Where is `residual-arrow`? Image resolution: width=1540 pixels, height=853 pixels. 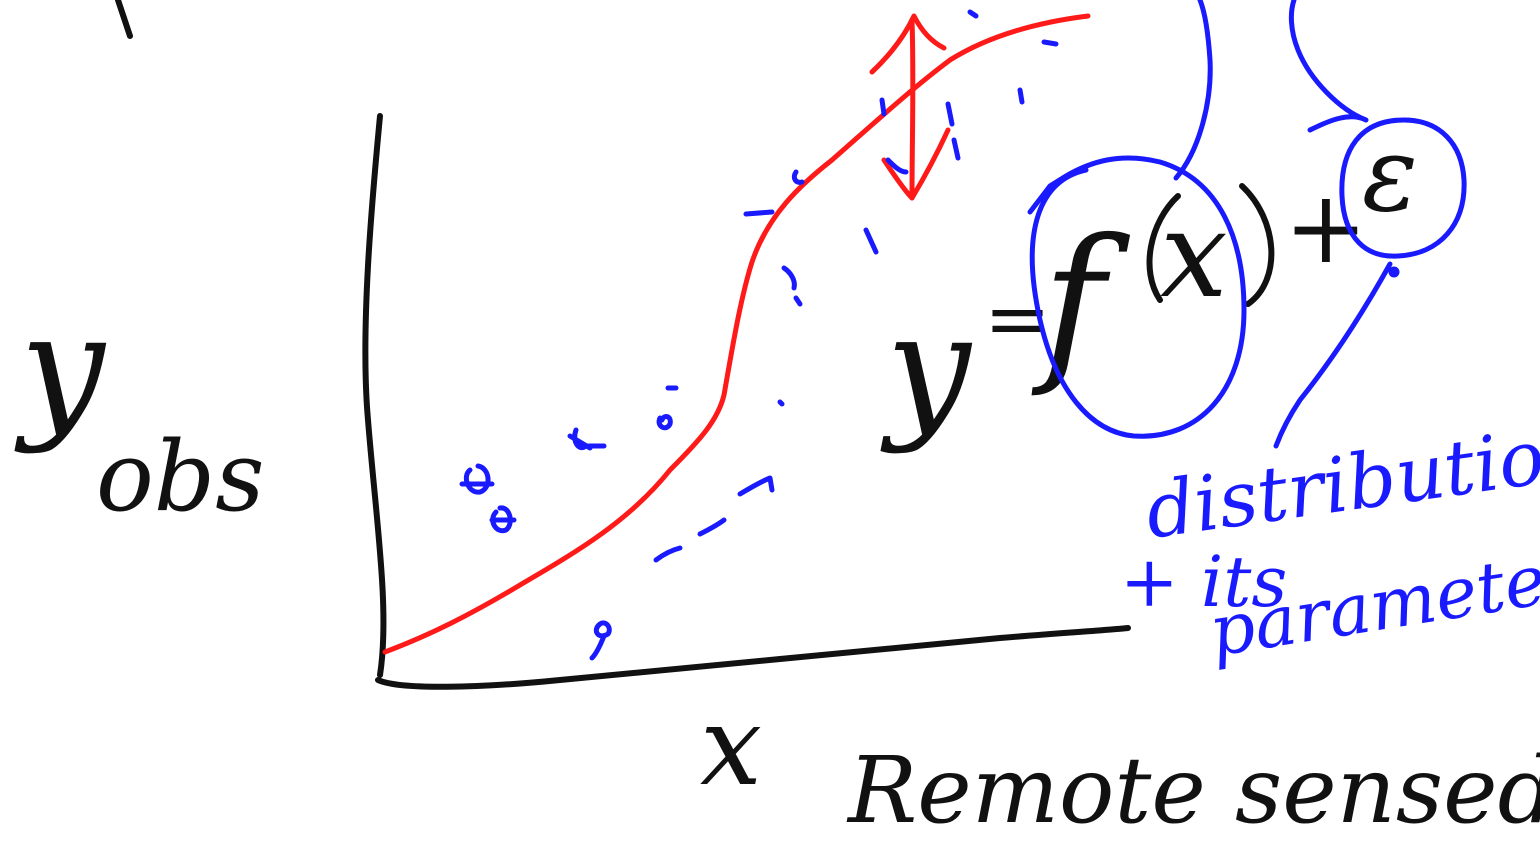 residual-arrow is located at coordinates (910, 107).